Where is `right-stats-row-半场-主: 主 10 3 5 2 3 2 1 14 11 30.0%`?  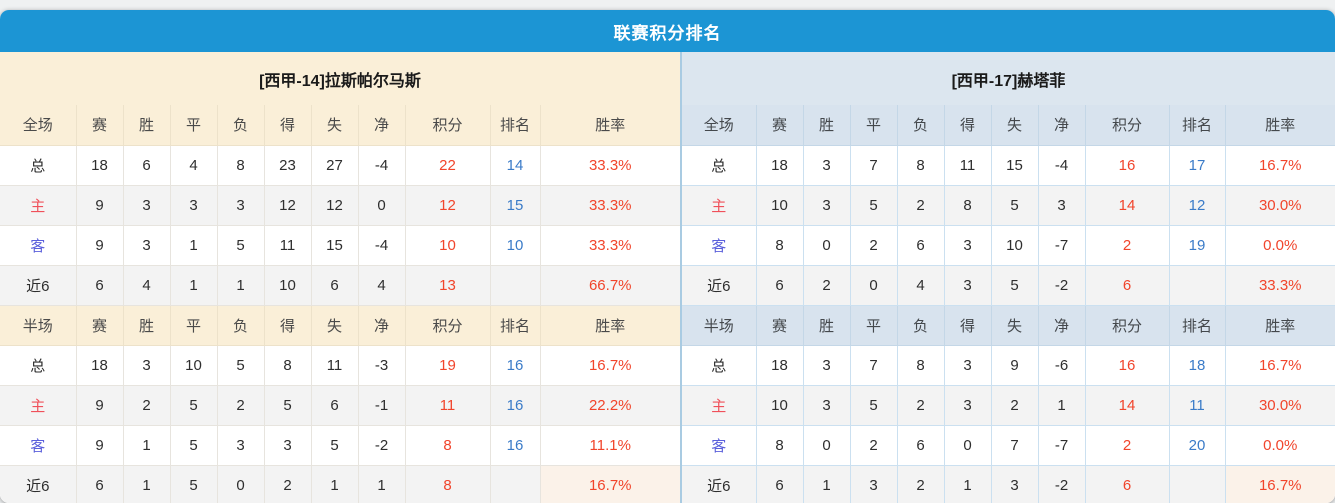
right-stats-row-半场-主: 主 10 3 5 2 3 2 1 14 11 30.0% is located at coordinates (1008, 405).